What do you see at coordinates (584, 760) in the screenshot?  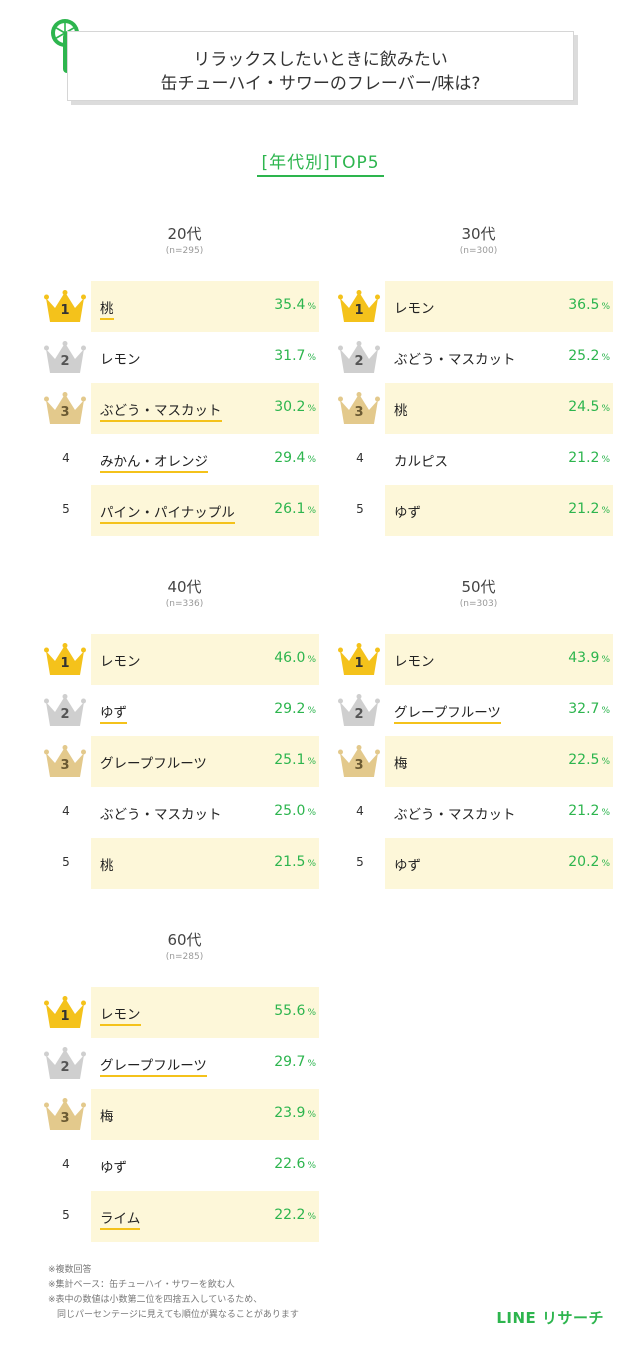 I see `value-number: 22.5` at bounding box center [584, 760].